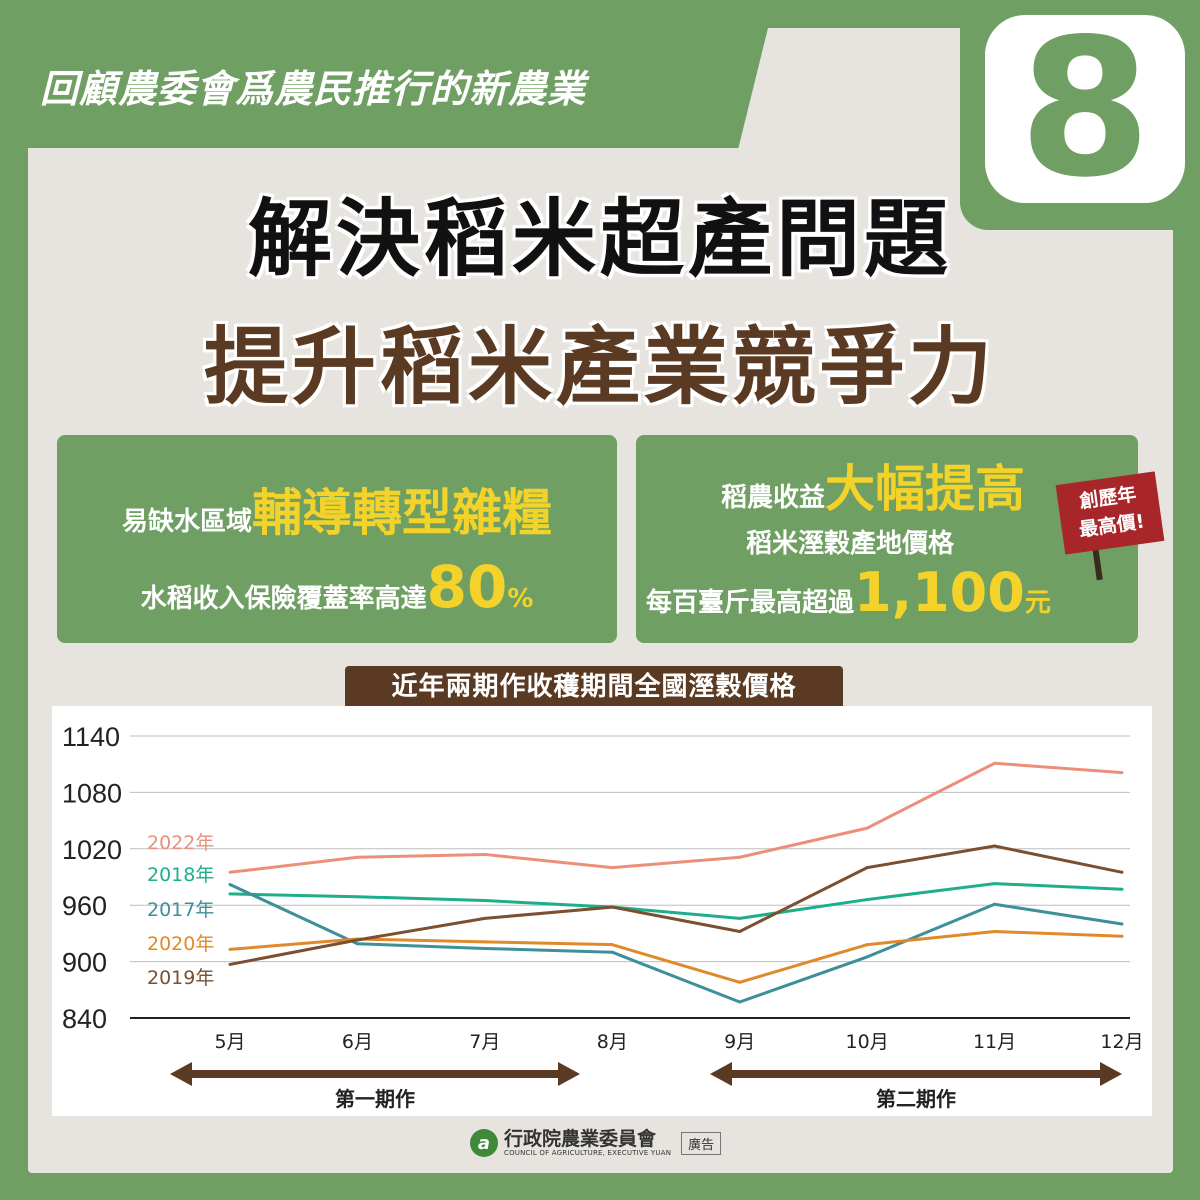  What do you see at coordinates (92, 793) in the screenshot?
I see `y-tick-label: 1080` at bounding box center [92, 793].